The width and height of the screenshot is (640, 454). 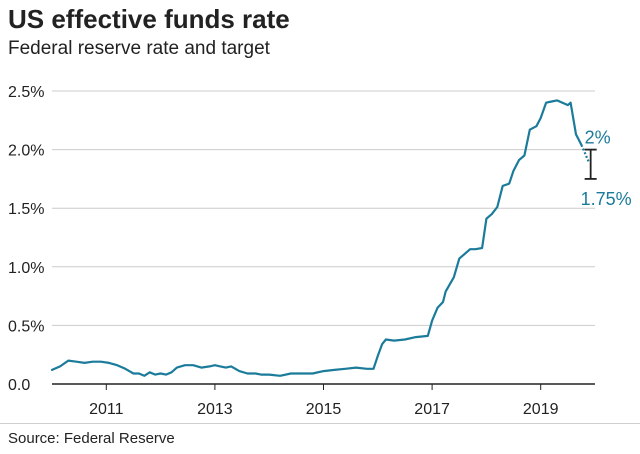 What do you see at coordinates (26, 209) in the screenshot?
I see `y-tick-label: 1.5%` at bounding box center [26, 209].